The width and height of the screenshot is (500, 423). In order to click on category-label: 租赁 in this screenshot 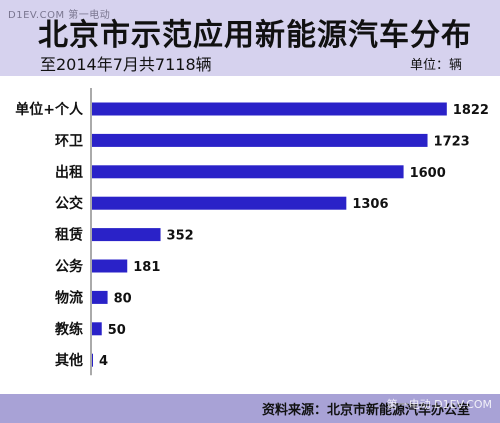, I will do `click(69, 235)`.